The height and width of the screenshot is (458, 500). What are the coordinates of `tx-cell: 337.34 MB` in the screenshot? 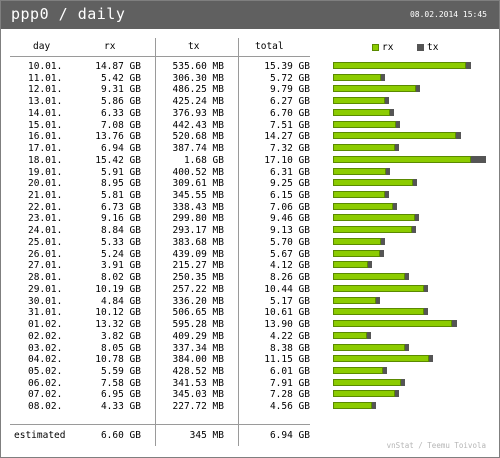 It's located at (198, 348).